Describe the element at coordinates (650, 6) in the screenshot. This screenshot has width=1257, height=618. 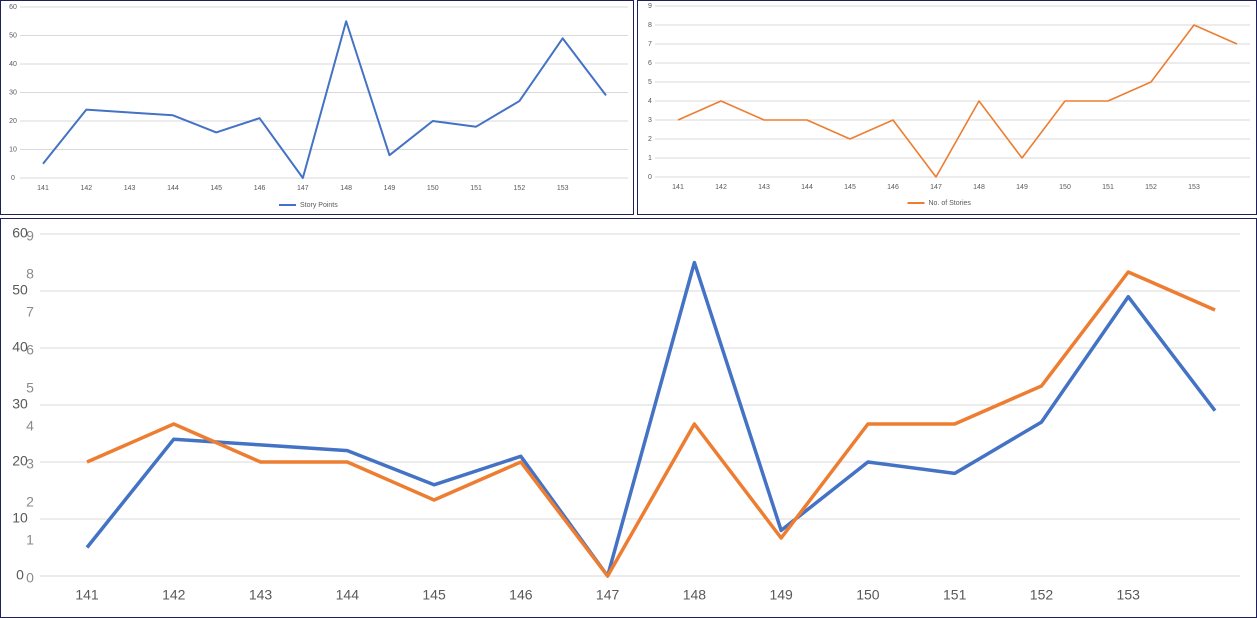
I see `y-tick-label: 9` at that location.